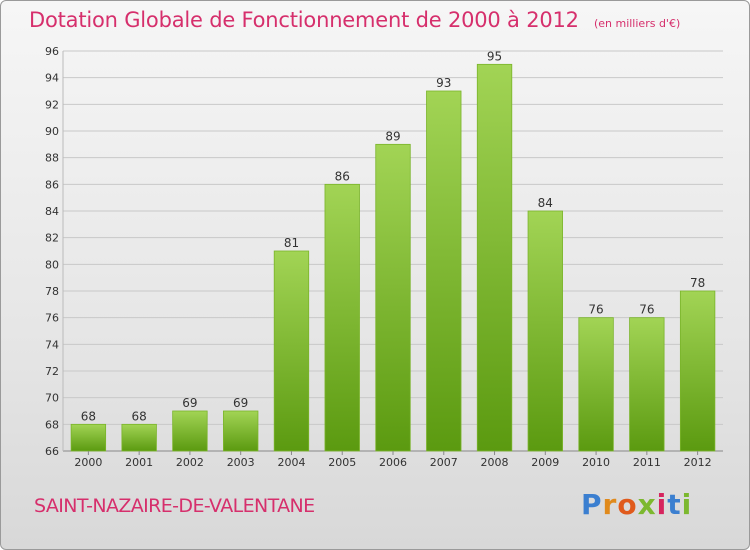 Image resolution: width=750 pixels, height=550 pixels. Describe the element at coordinates (342, 176) in the screenshot. I see `data-label-2005: 86` at that location.